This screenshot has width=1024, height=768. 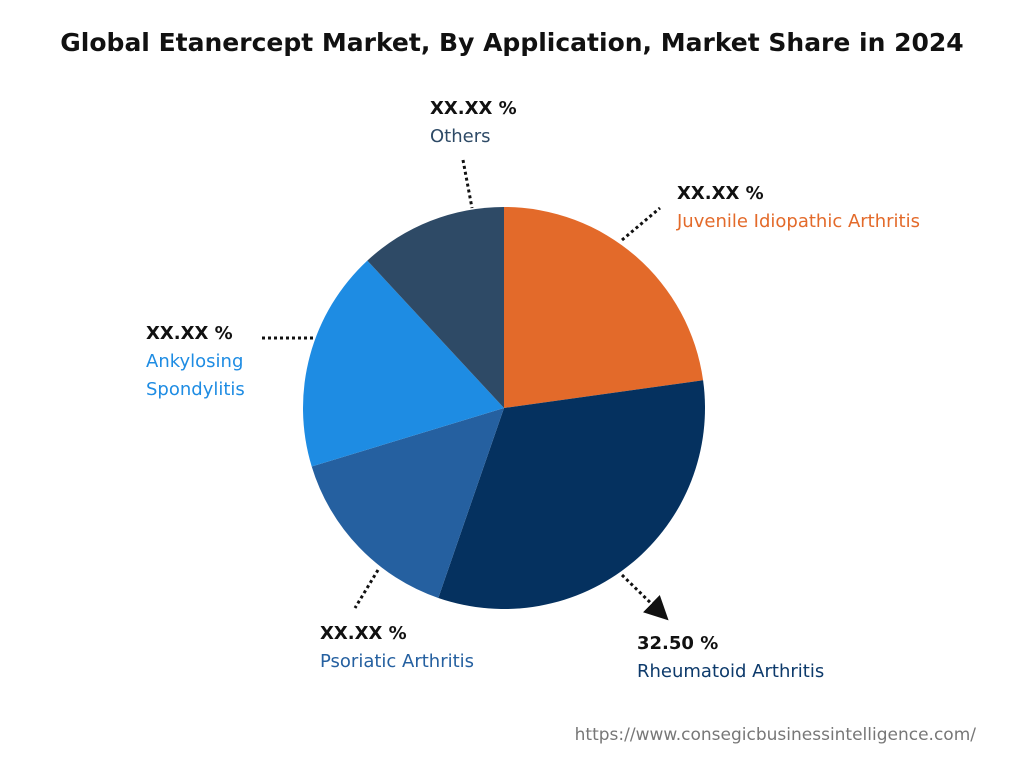 What do you see at coordinates (530, 123) in the screenshot?
I see `slice-label: XX.XX % Others` at bounding box center [530, 123].